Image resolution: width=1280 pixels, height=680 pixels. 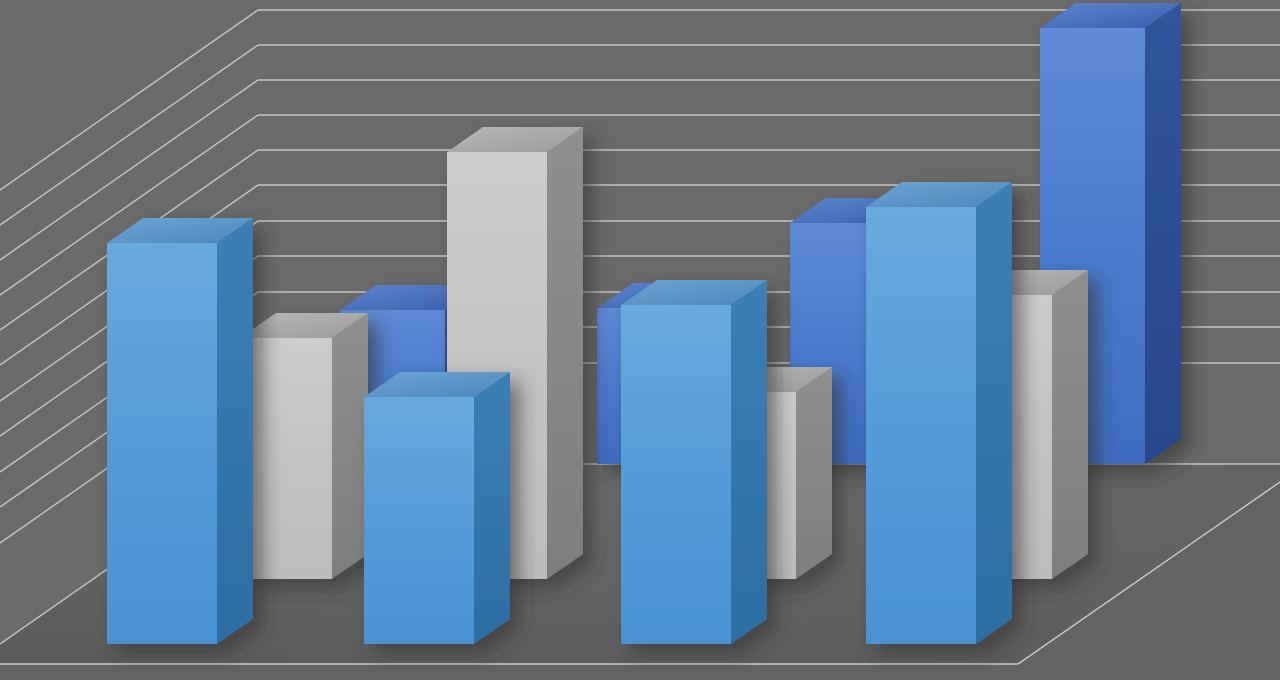 I want to click on bar-g1-series1, so click(x=180, y=431).